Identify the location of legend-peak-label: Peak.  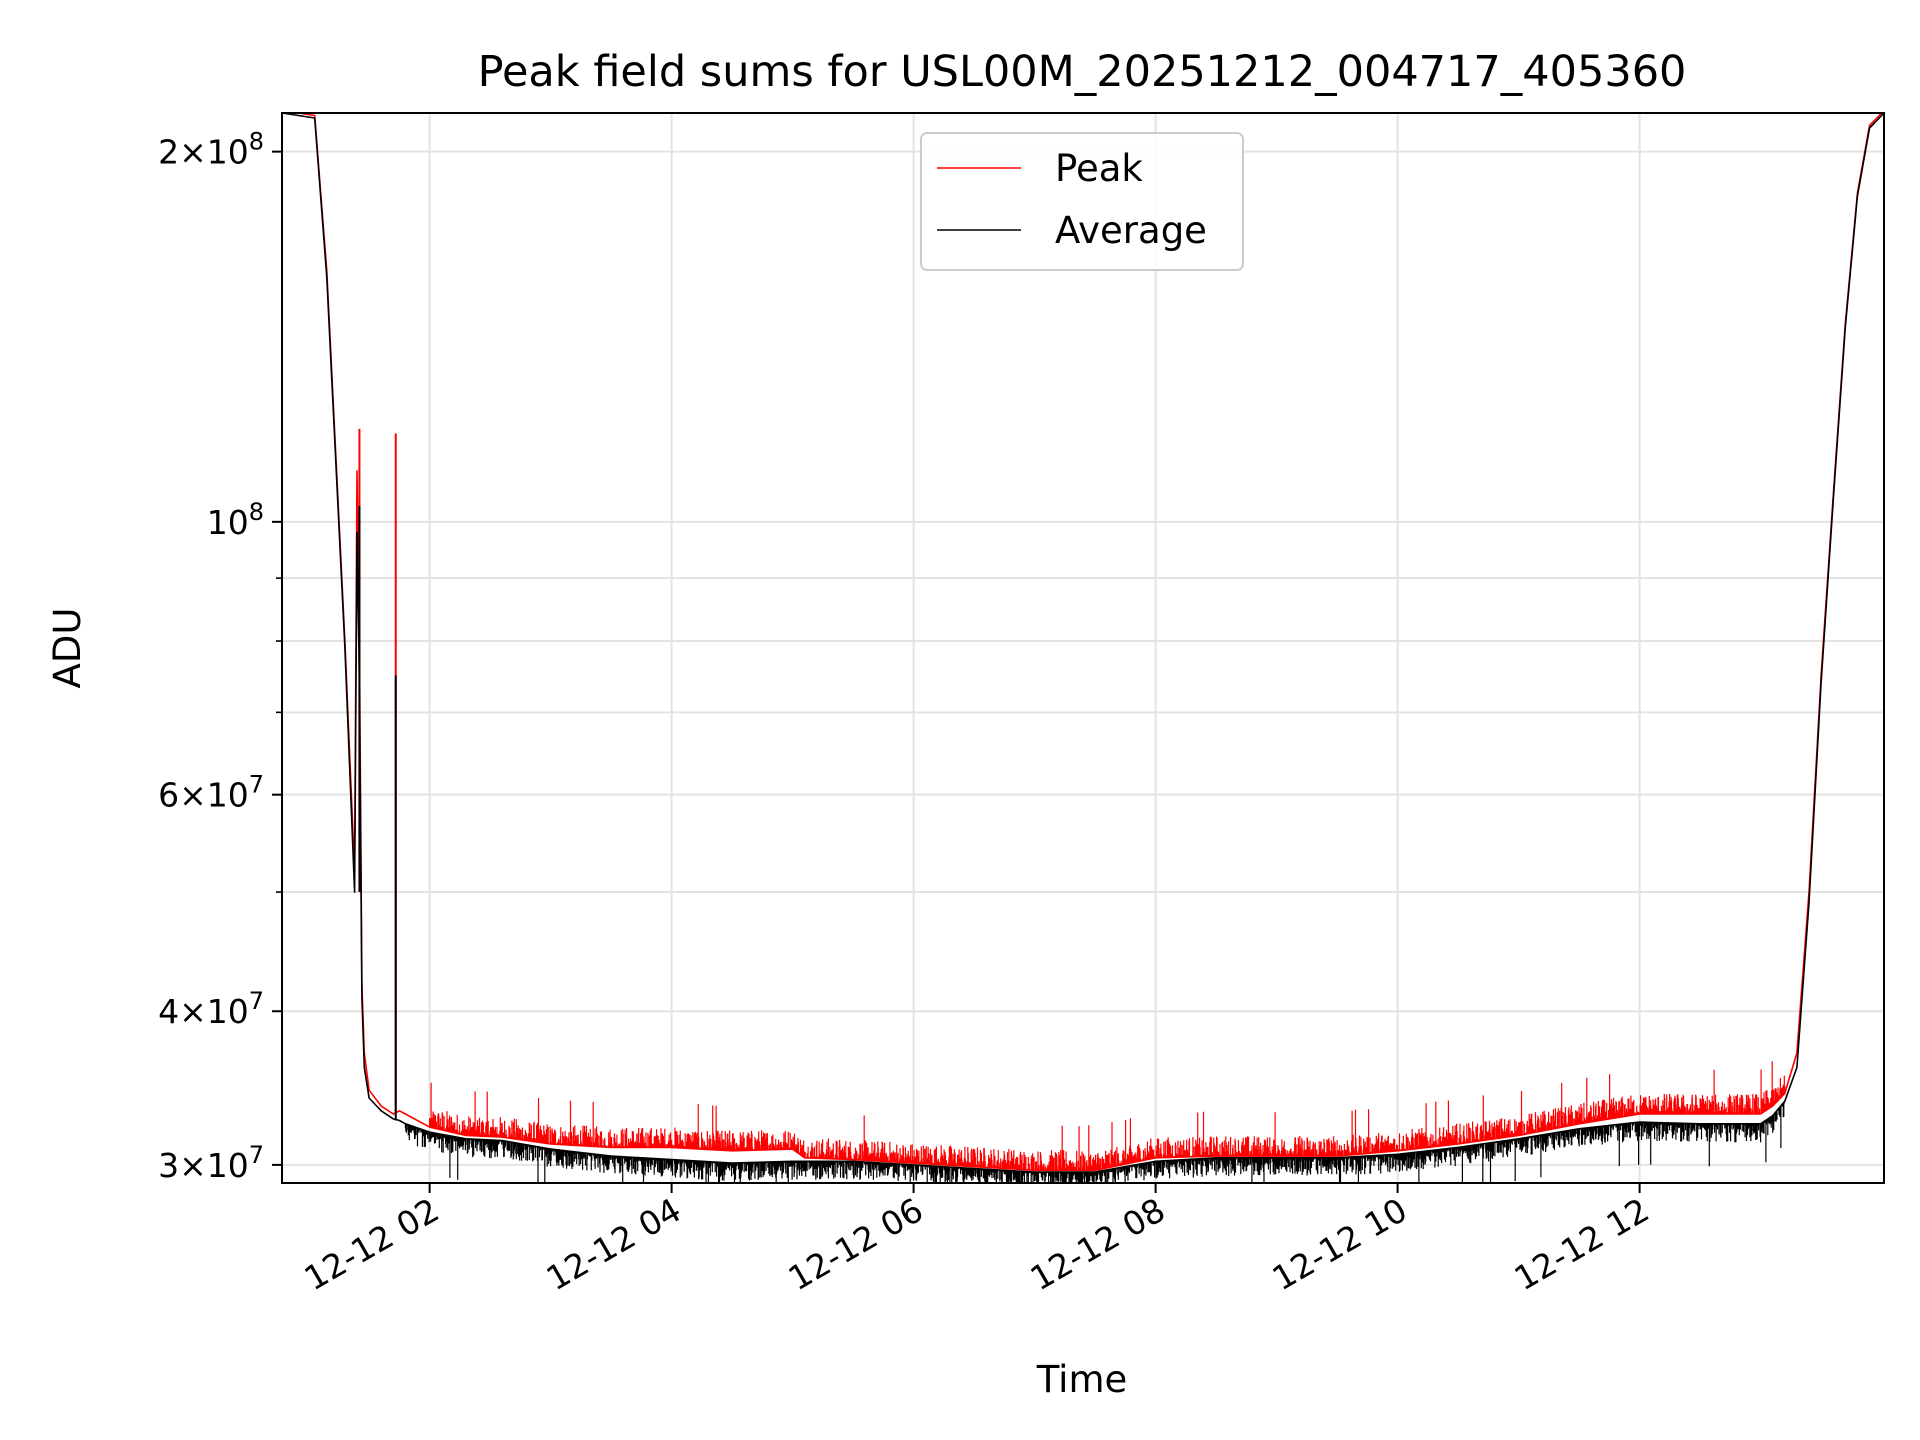
(1099, 168).